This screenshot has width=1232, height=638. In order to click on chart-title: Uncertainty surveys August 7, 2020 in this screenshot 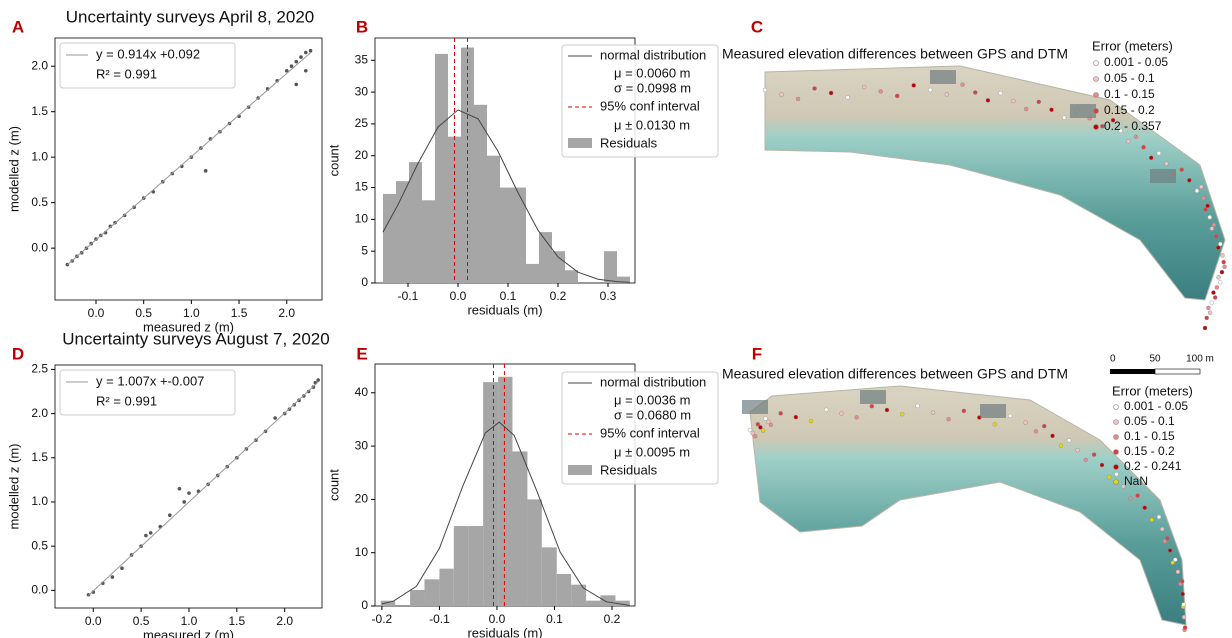, I will do `click(195, 338)`.